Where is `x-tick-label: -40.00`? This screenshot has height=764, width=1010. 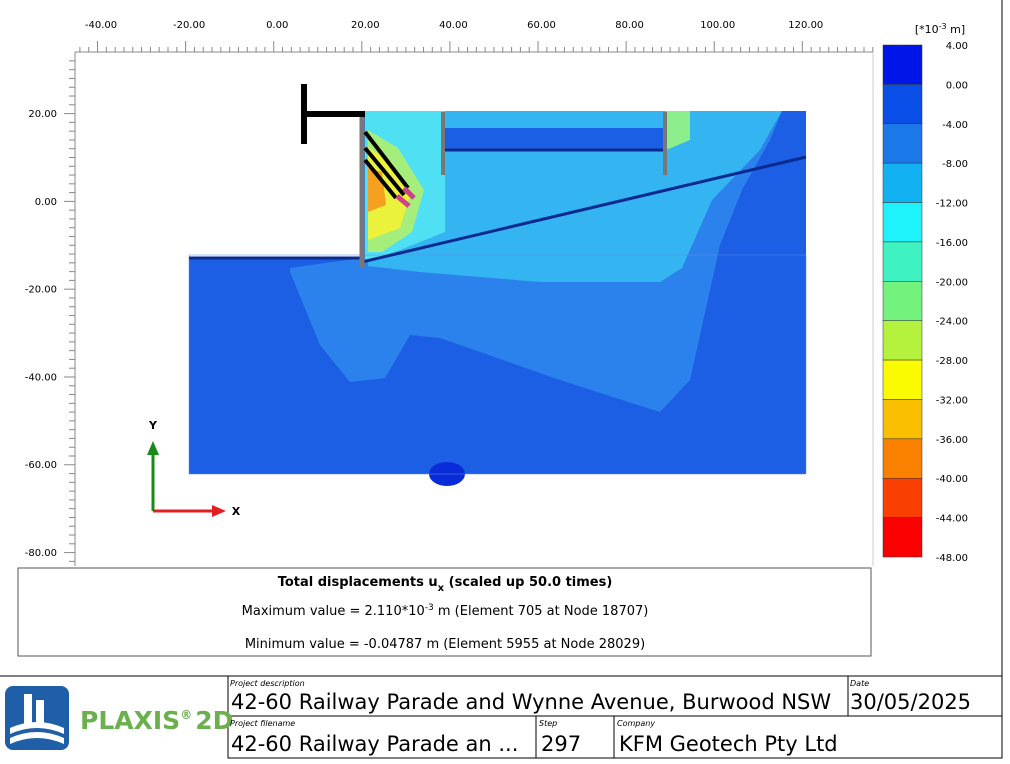 x-tick-label: -40.00 is located at coordinates (101, 25).